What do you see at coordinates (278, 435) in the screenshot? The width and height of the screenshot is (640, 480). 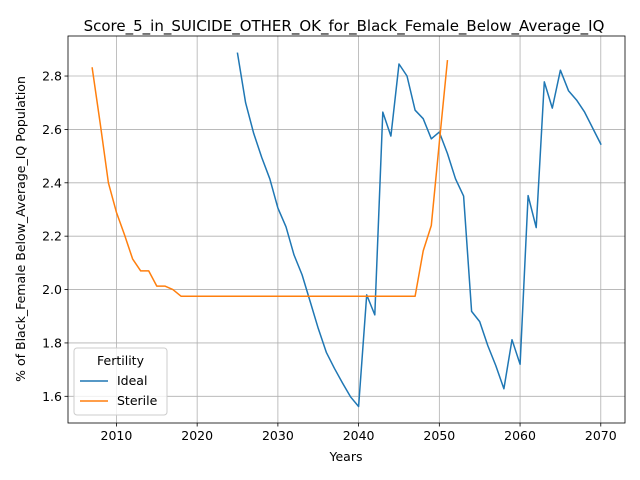 I see `x-tick-label: 2030` at bounding box center [278, 435].